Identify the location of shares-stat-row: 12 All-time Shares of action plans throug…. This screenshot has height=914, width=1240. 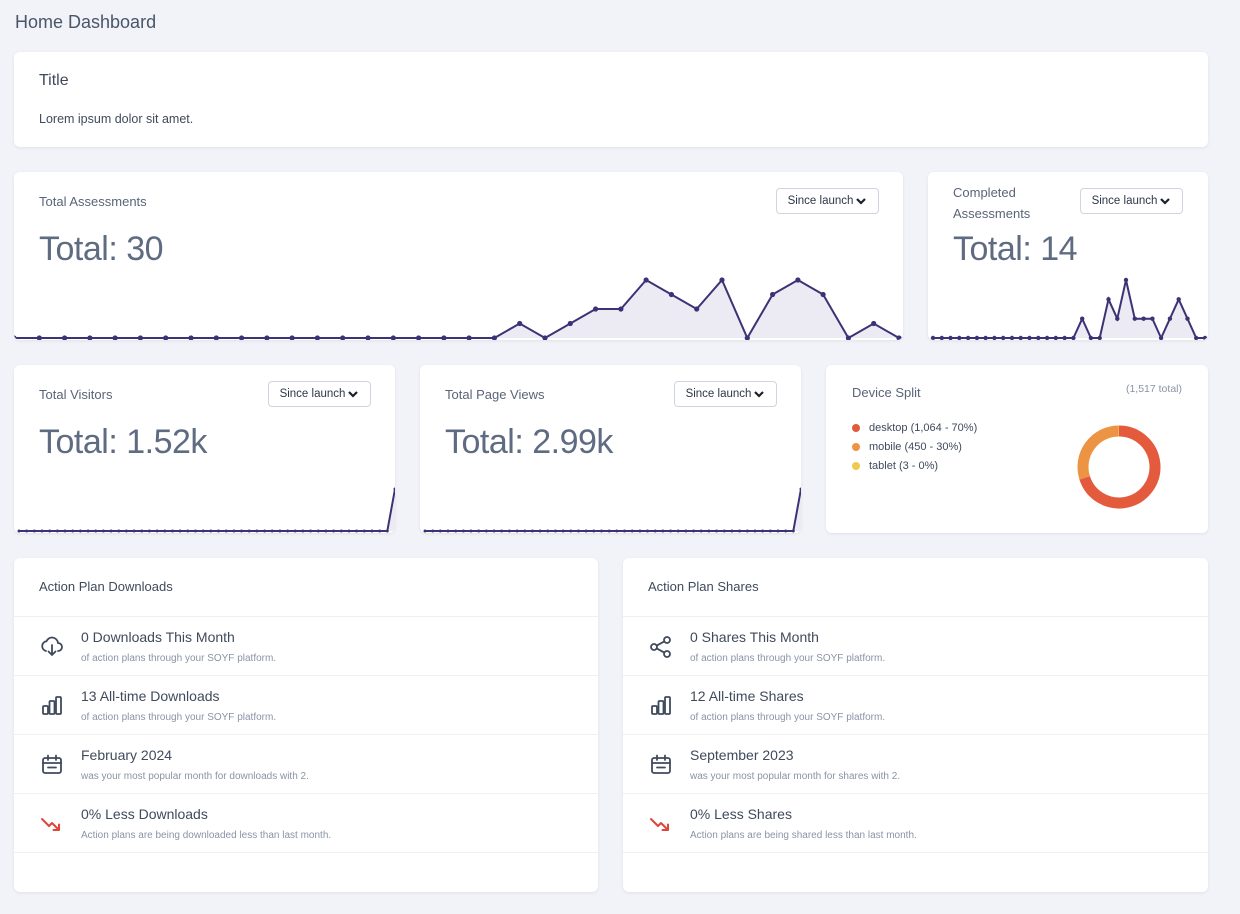
(915, 704).